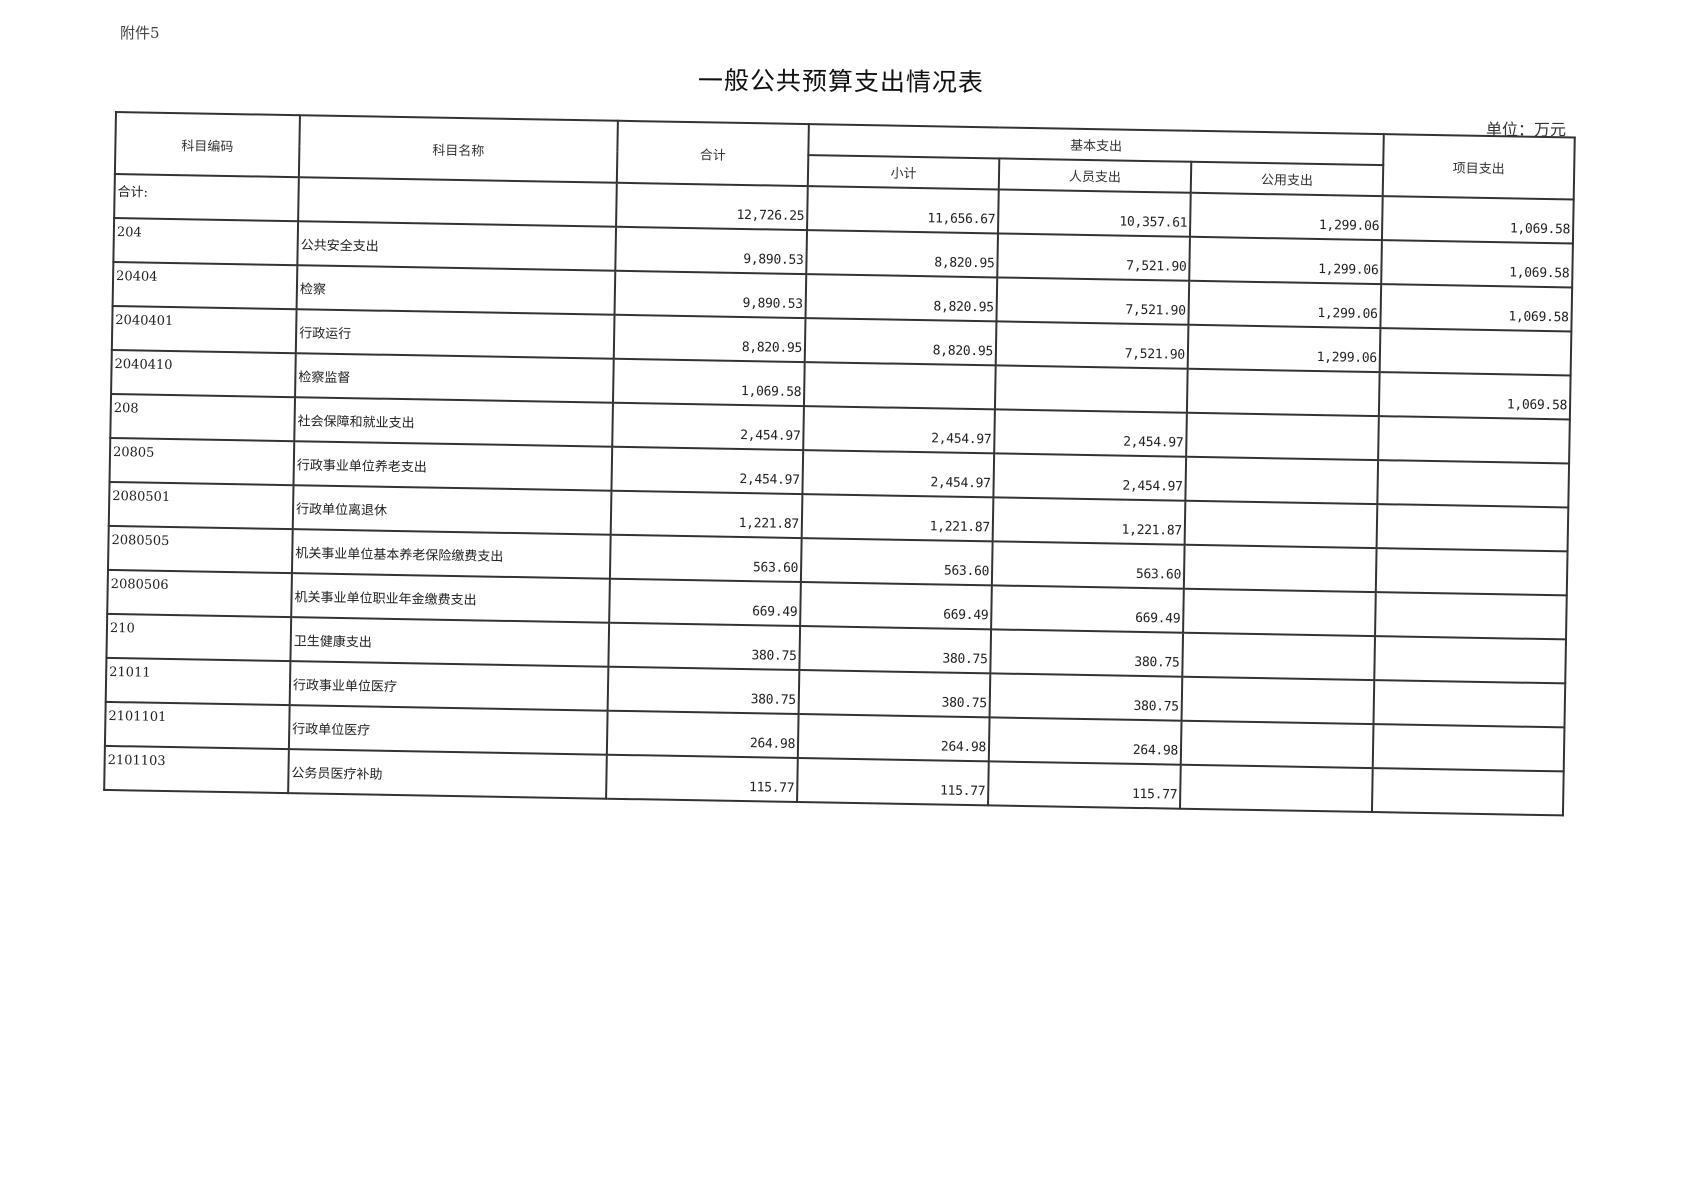 This screenshot has width=1682, height=1190. Describe the element at coordinates (1526, 129) in the screenshot. I see `unit-label: 单位：万元` at that location.